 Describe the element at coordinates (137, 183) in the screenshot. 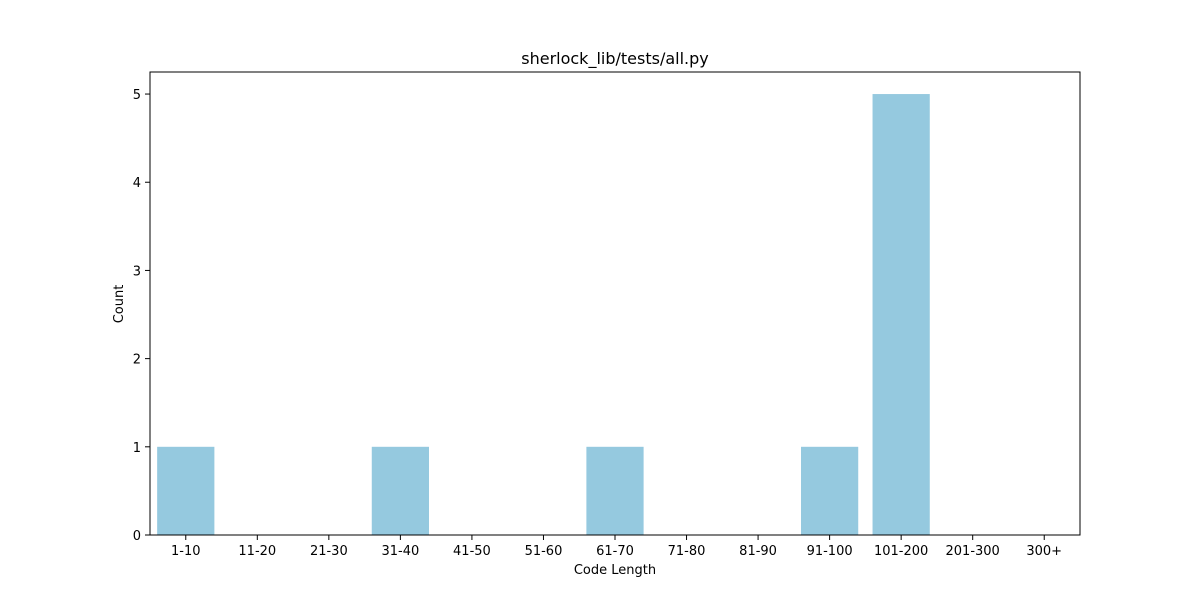

I see `y-tick-label: 4` at that location.